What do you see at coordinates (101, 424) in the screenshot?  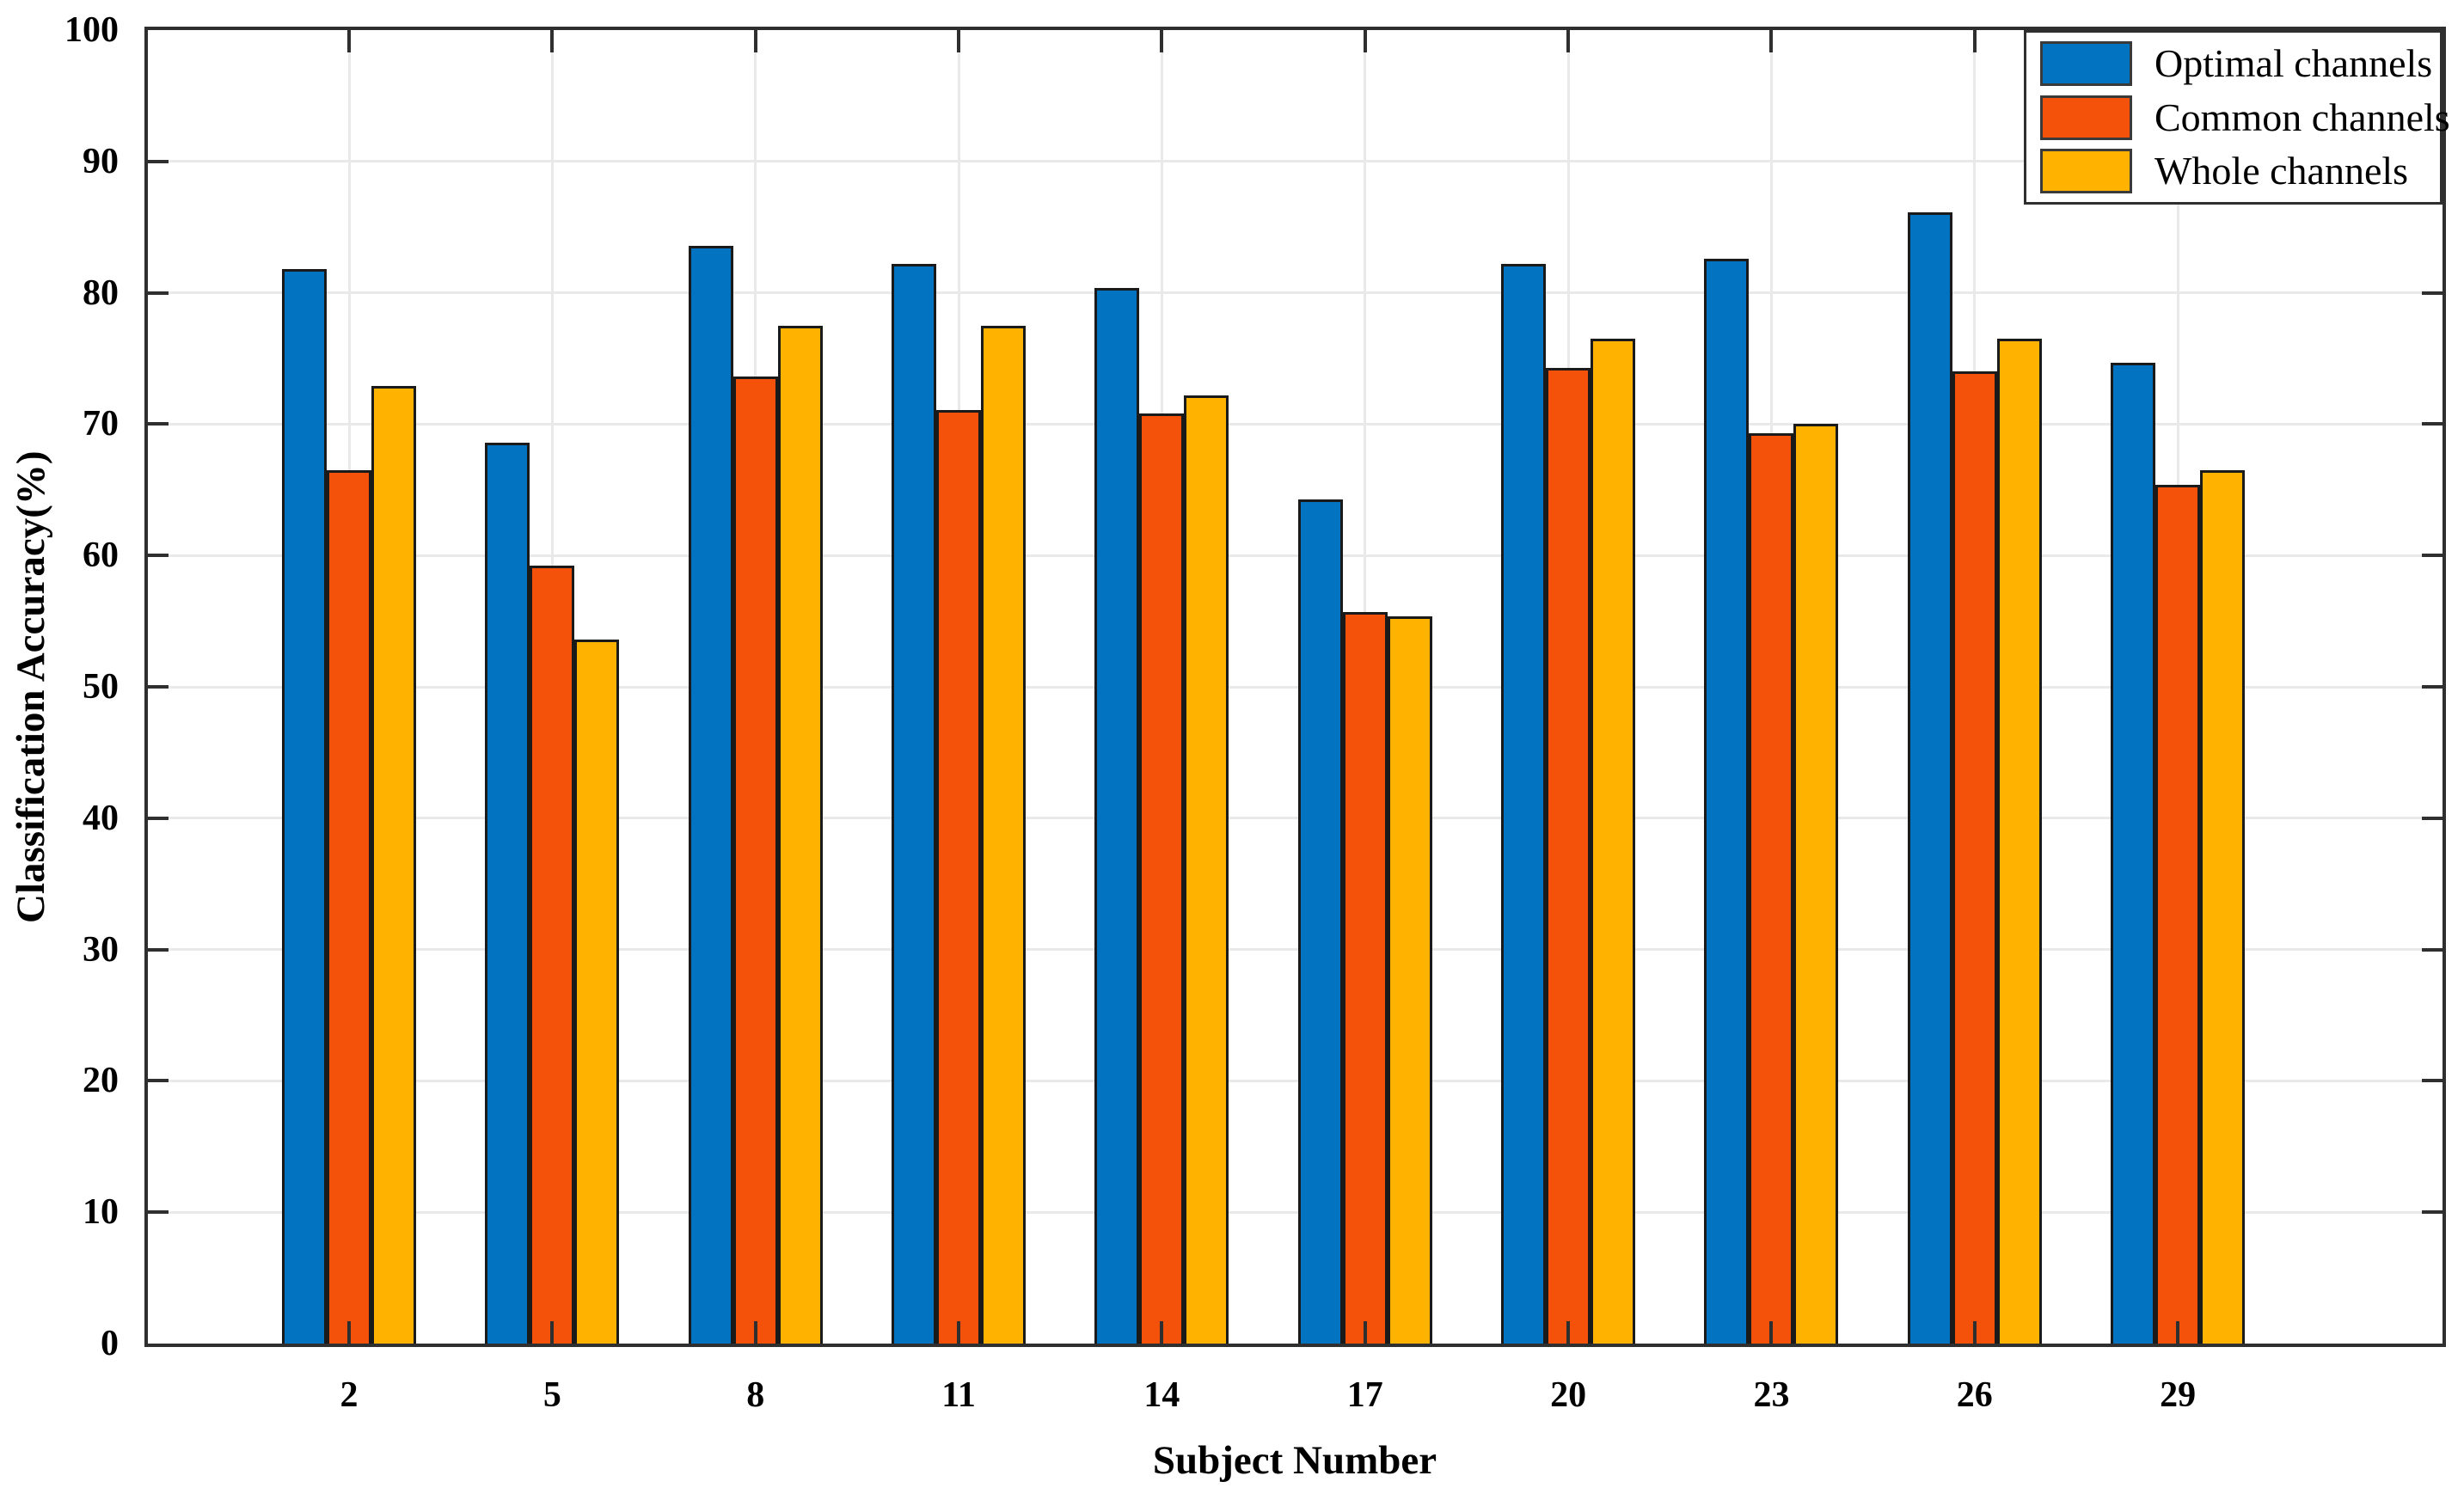 I see `y-tick-label: 70` at bounding box center [101, 424].